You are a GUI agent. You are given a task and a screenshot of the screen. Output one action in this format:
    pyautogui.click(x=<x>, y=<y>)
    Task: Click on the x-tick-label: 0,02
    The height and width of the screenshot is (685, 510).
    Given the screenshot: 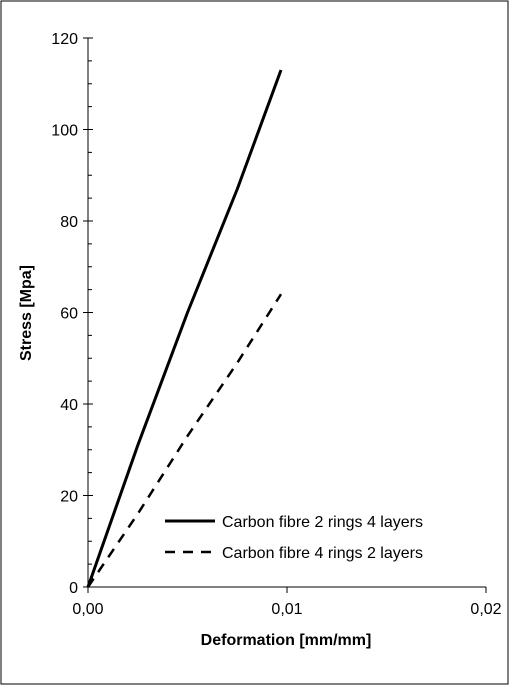 What is the action you would take?
    pyautogui.click(x=485, y=609)
    